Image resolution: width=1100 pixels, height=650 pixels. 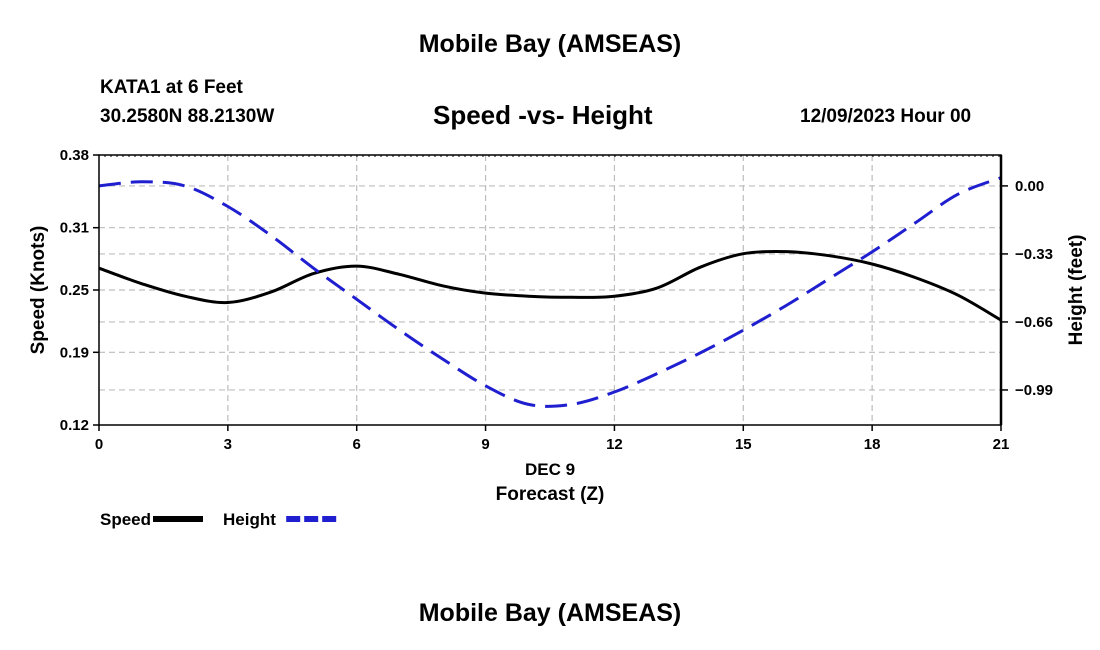 What do you see at coordinates (99, 444) in the screenshot?
I see `x-tick-label: 0` at bounding box center [99, 444].